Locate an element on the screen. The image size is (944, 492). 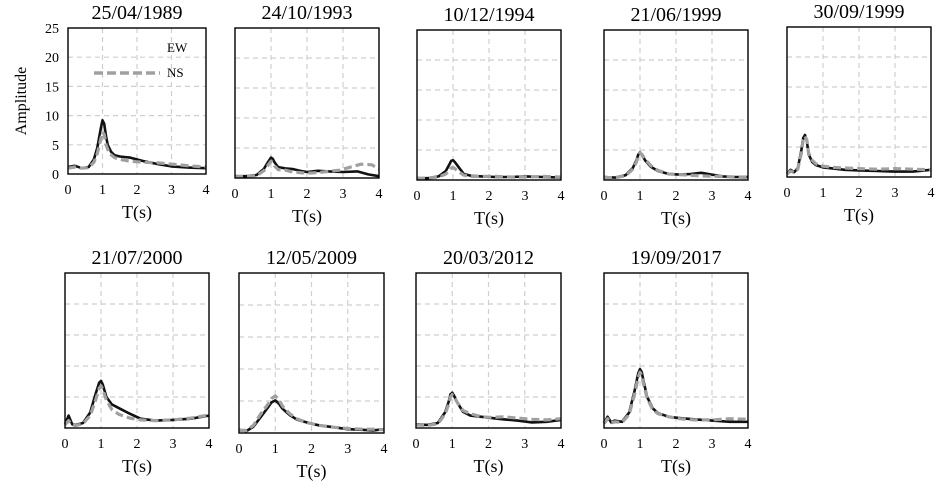
subplot-5: 30/09/1999 0 1 2 3 4 T(s) is located at coordinates (859, 113).